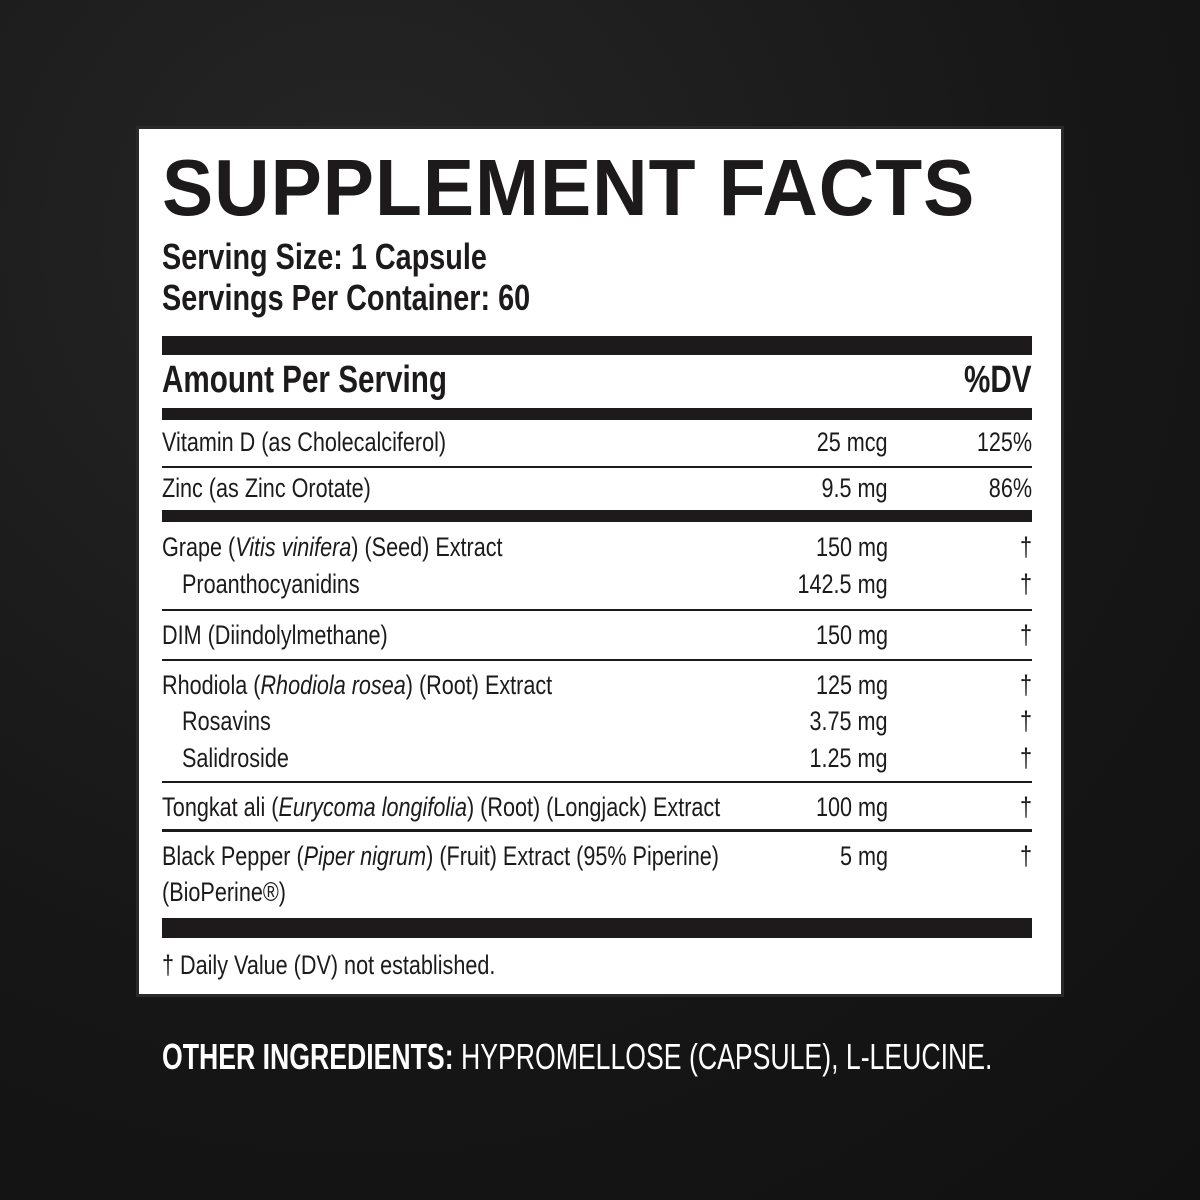 The height and width of the screenshot is (1200, 1200). I want to click on panel-title: SUPPLEMENT FACTS, so click(569, 187).